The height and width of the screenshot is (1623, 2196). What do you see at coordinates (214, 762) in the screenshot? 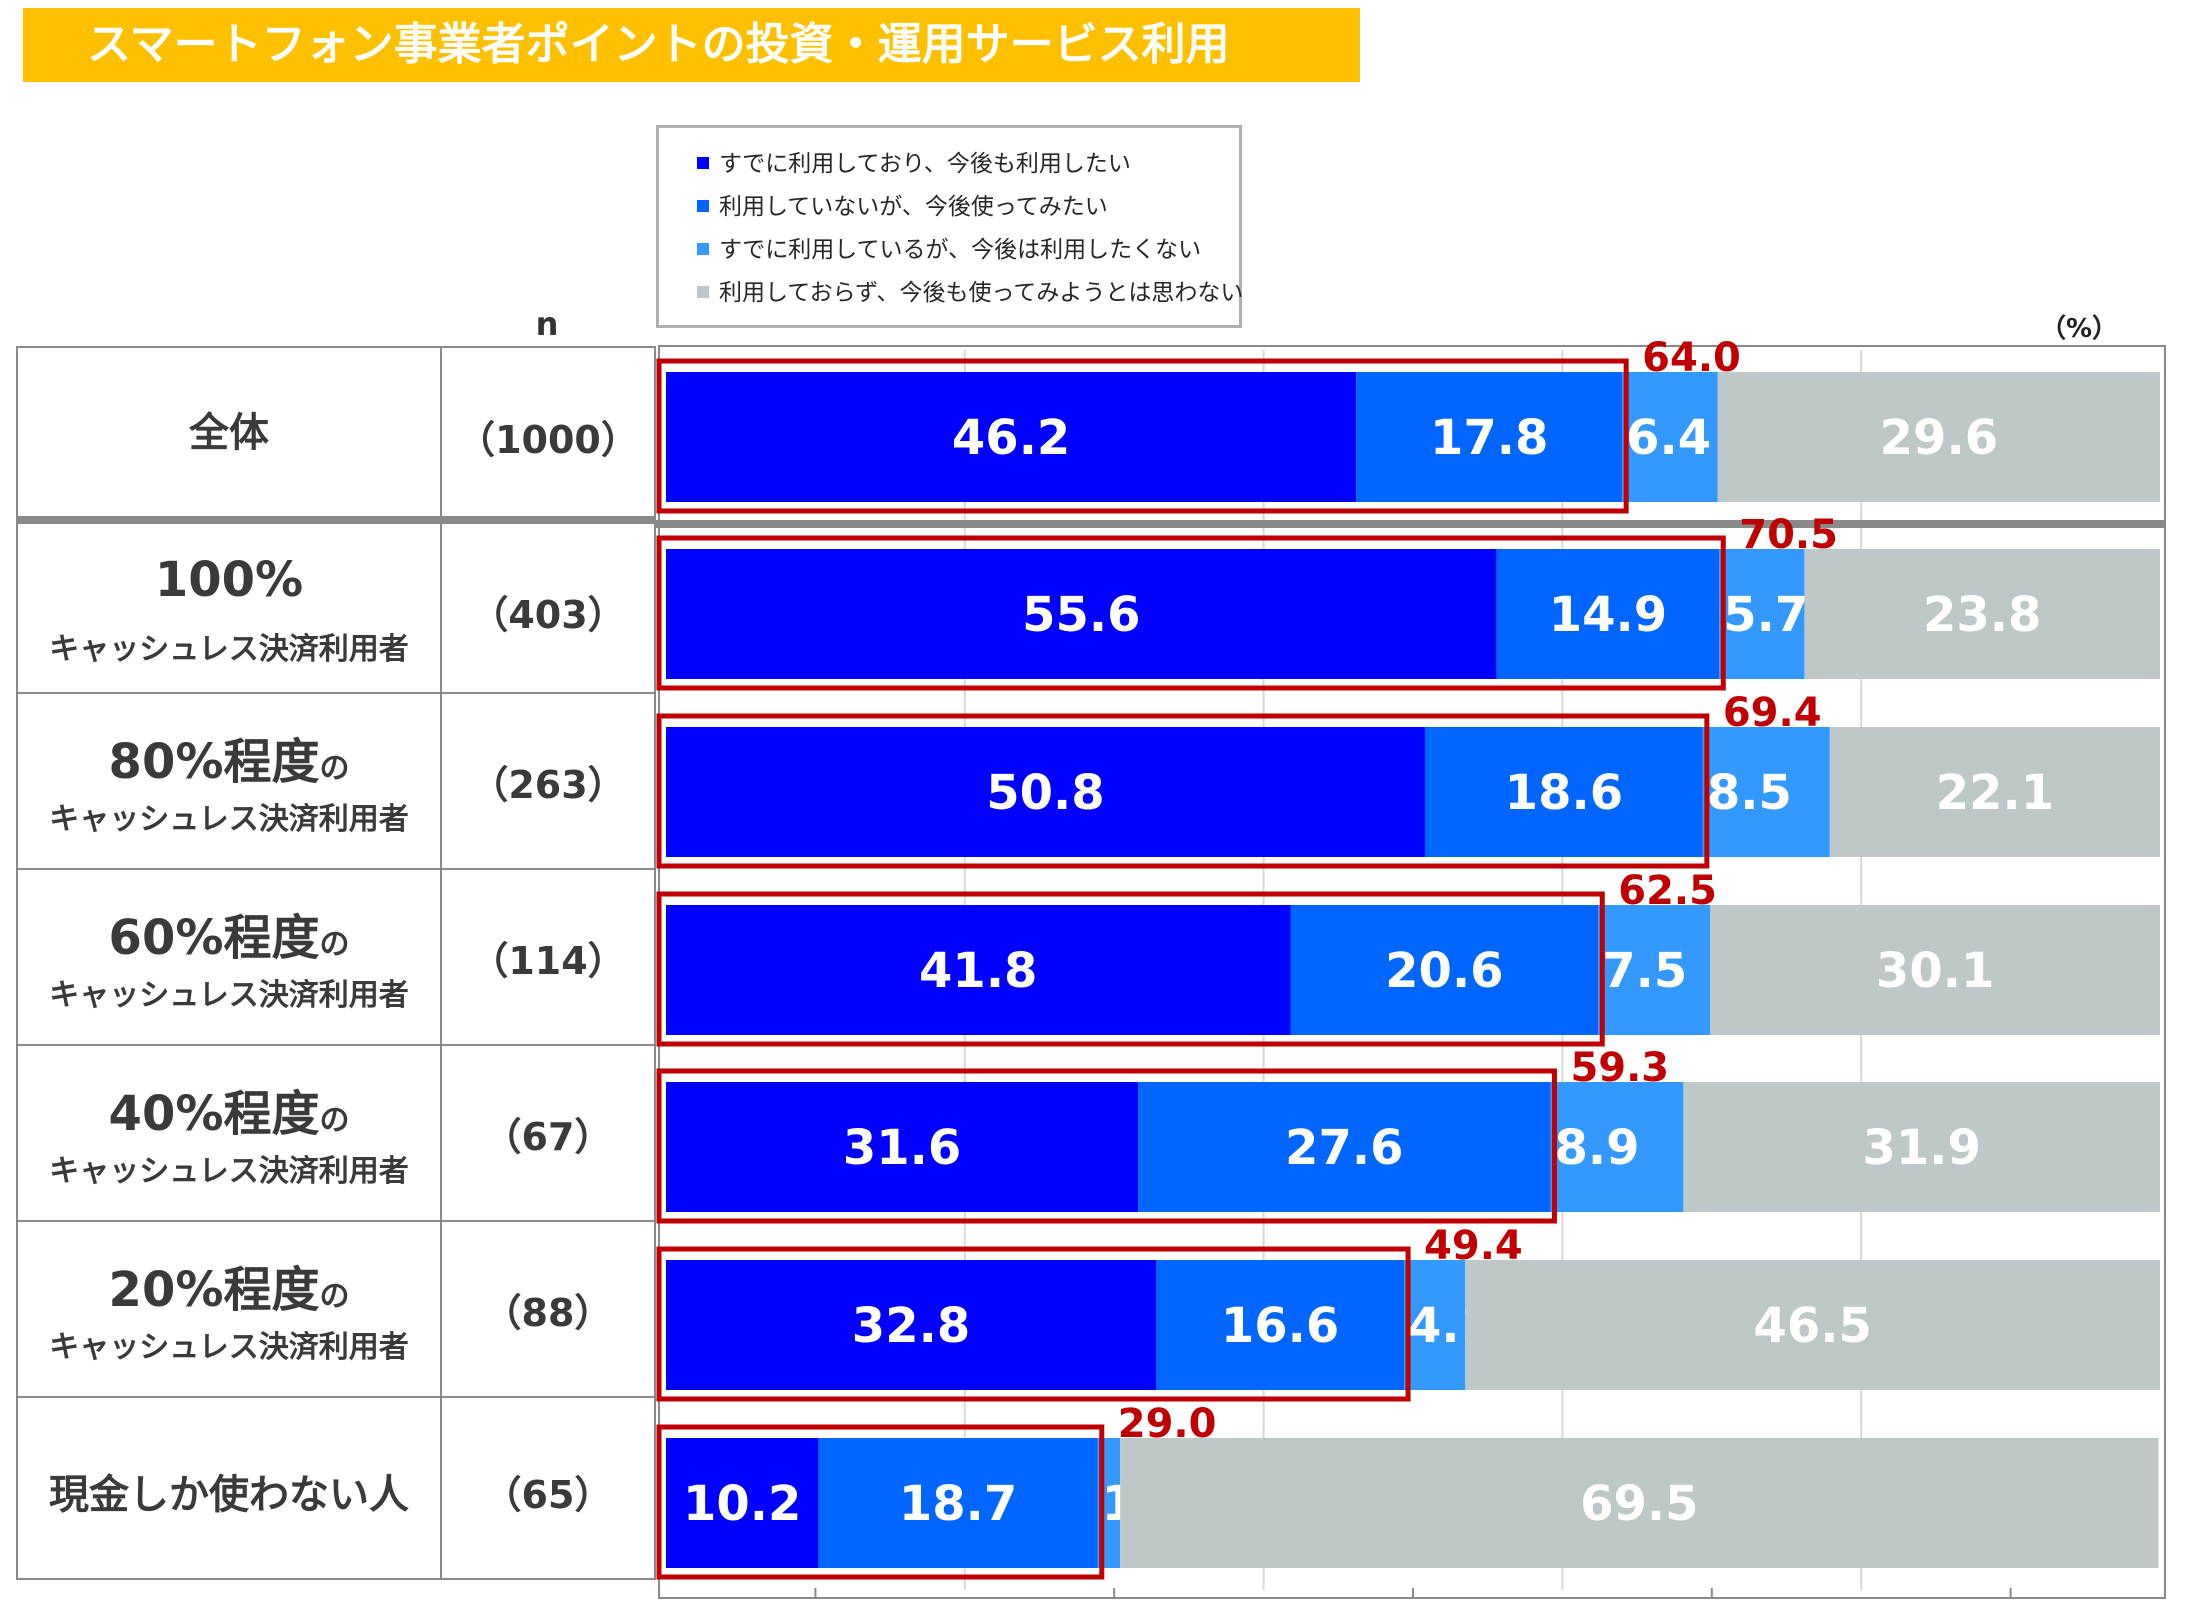
I see `row-label-main-text-2: 80%程度` at bounding box center [214, 762].